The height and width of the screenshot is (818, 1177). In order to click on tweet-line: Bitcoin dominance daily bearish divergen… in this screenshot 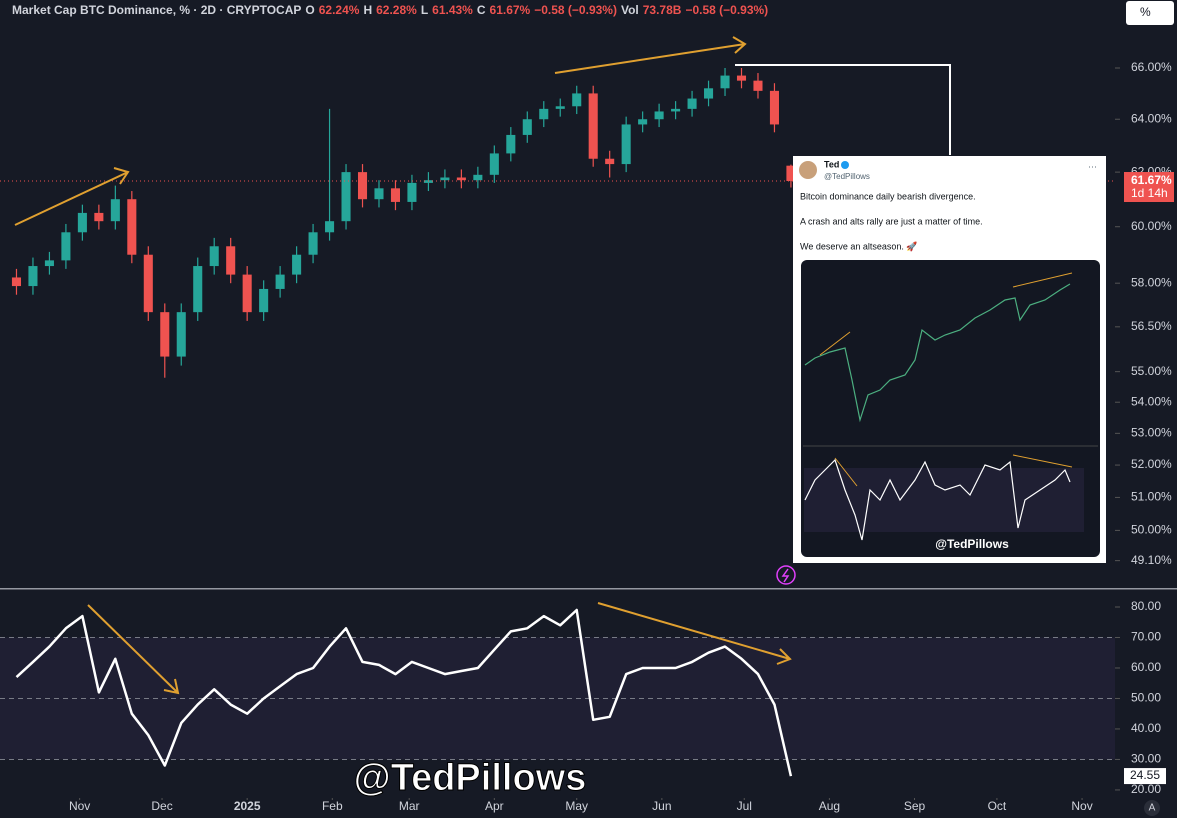, I will do `click(888, 196)`.